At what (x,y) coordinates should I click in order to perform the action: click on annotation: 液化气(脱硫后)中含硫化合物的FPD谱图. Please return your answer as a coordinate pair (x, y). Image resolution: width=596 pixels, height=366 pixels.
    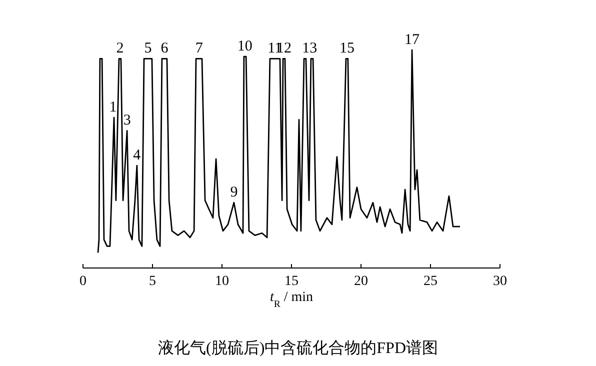
    Looking at the image, I should click on (298, 348).